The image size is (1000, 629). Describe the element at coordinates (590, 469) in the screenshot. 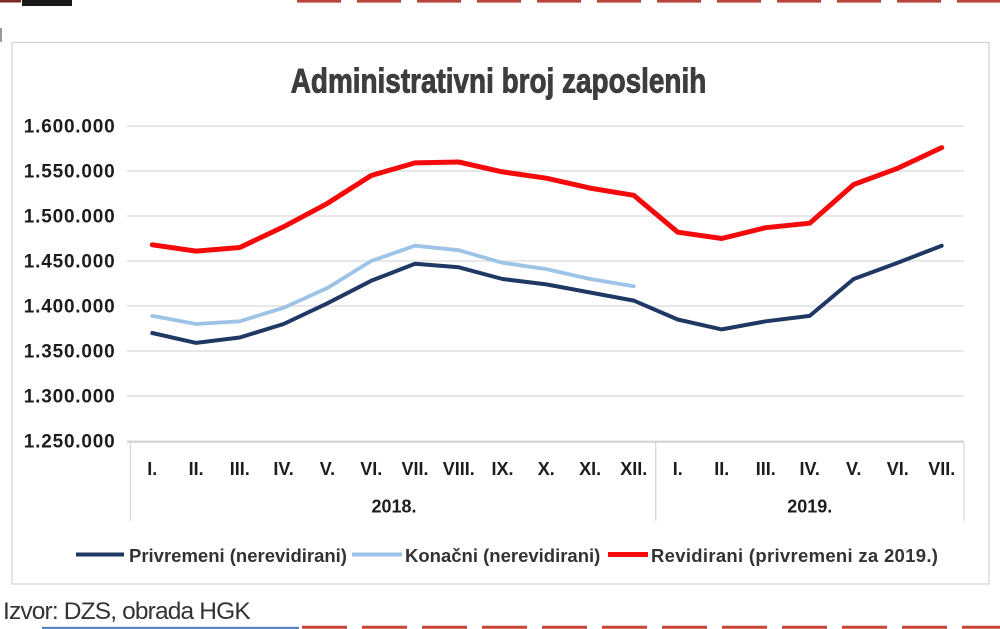

I see `svg-text: XI.` at that location.